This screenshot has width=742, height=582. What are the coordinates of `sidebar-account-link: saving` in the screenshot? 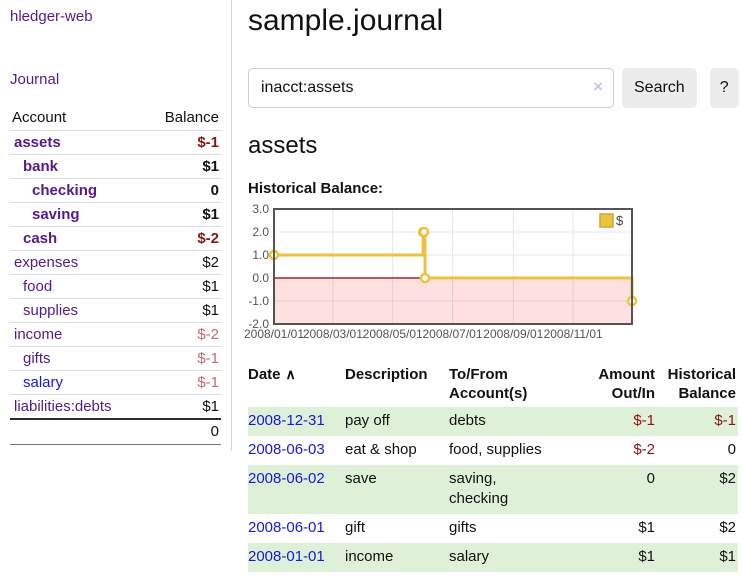 It's located at (56, 214).